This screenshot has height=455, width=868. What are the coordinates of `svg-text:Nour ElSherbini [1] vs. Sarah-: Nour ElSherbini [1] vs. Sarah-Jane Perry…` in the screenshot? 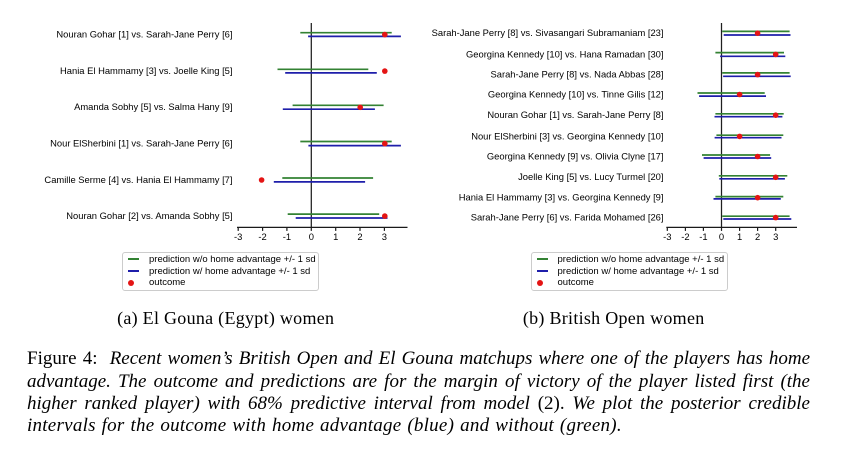 It's located at (141, 143).